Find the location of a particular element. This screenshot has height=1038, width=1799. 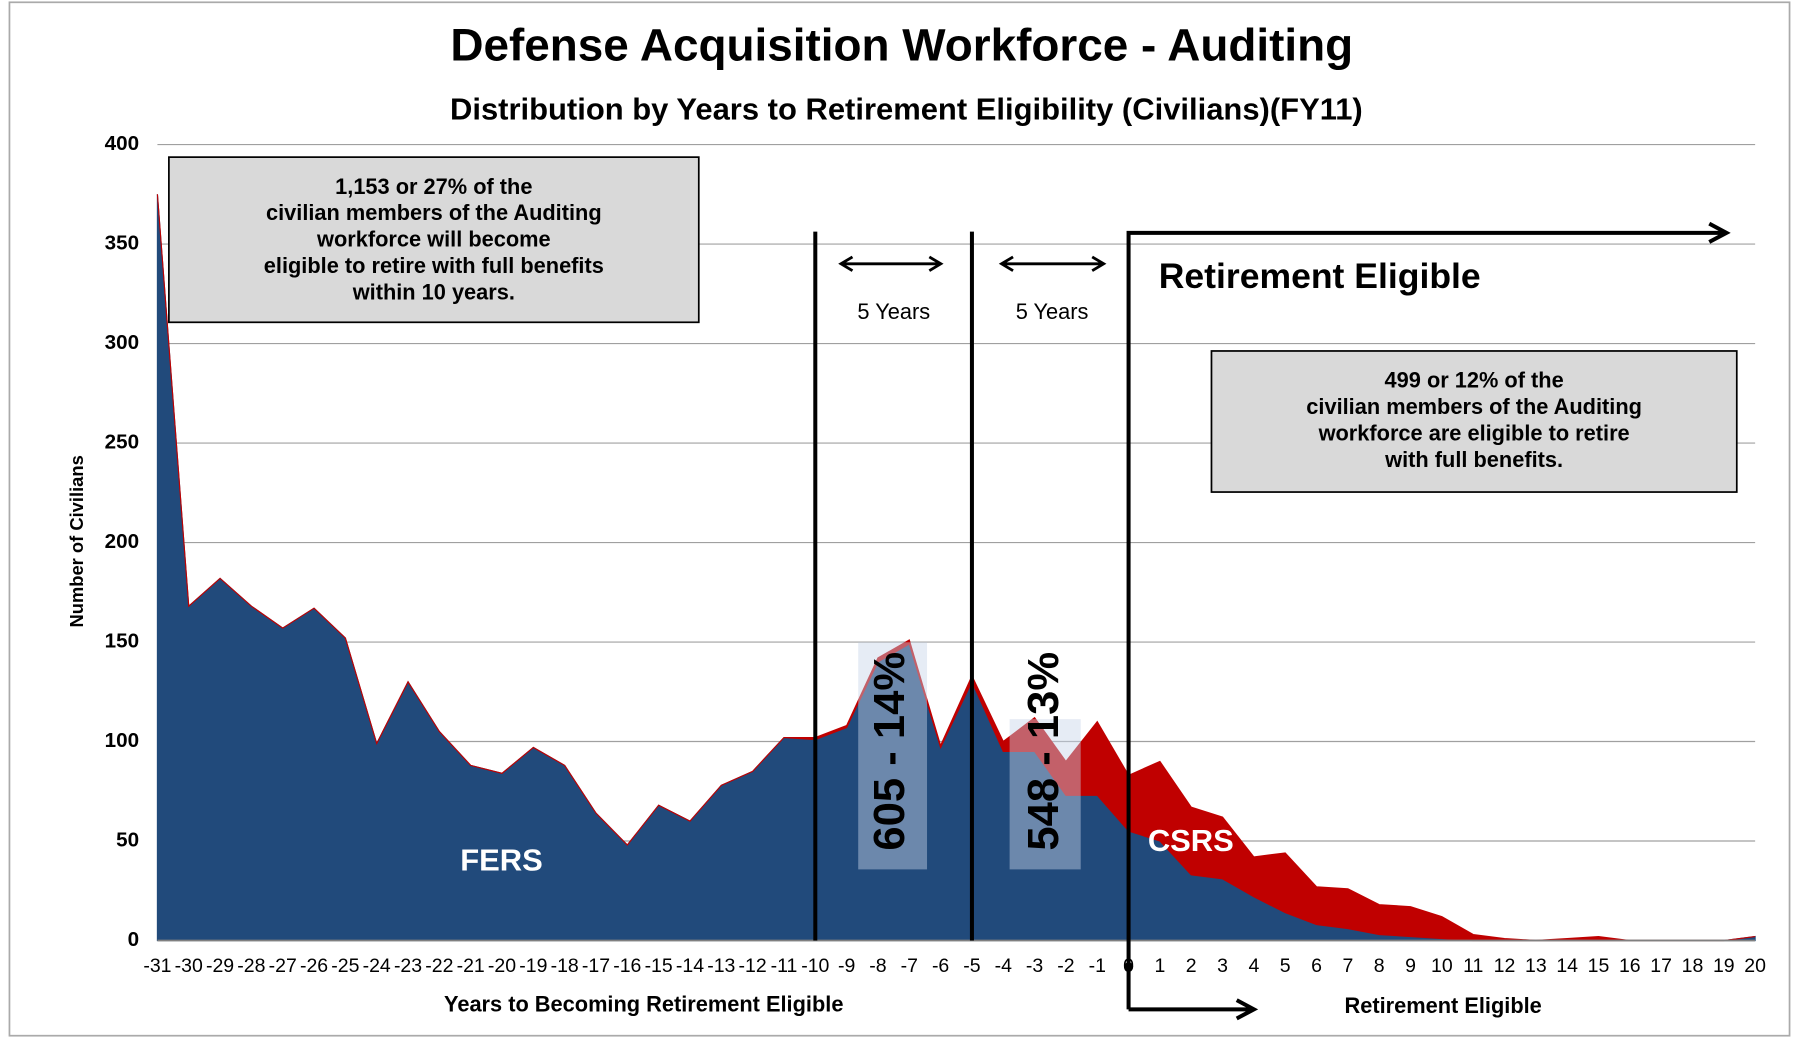

x-tick-label: 9 is located at coordinates (1410, 966).